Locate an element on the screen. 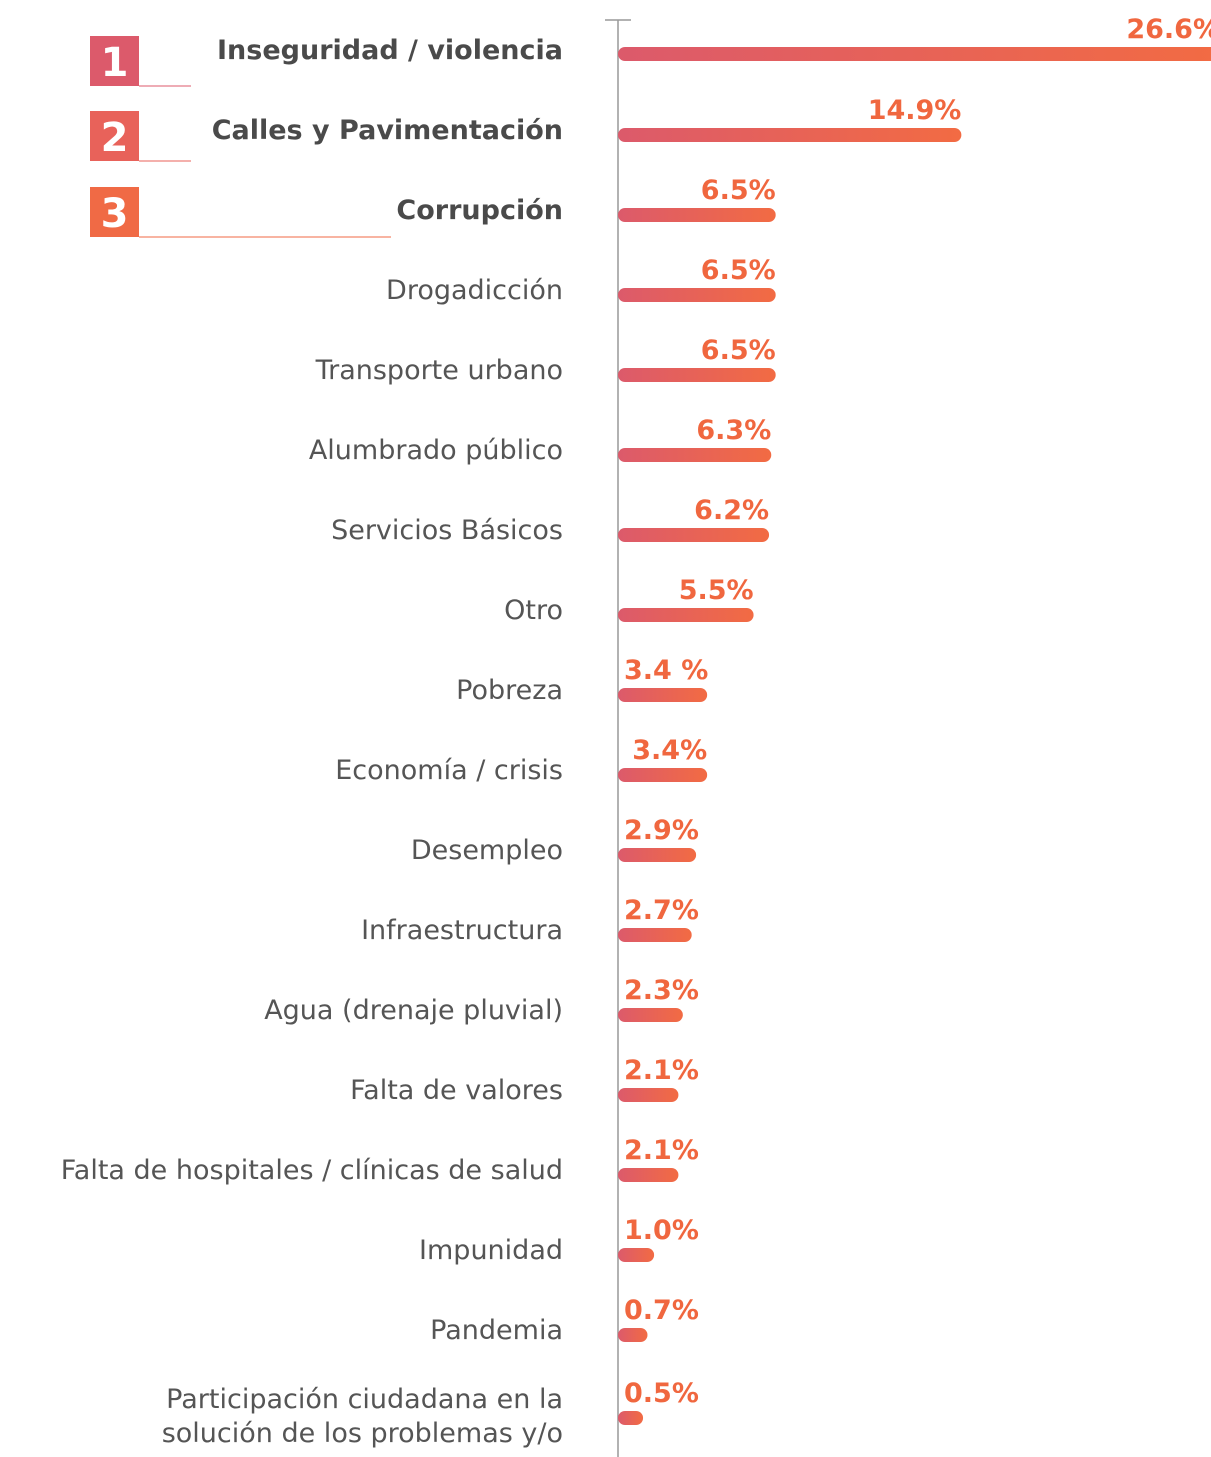 The width and height of the screenshot is (1211, 1457). category-label: Pandemia is located at coordinates (496, 1330).